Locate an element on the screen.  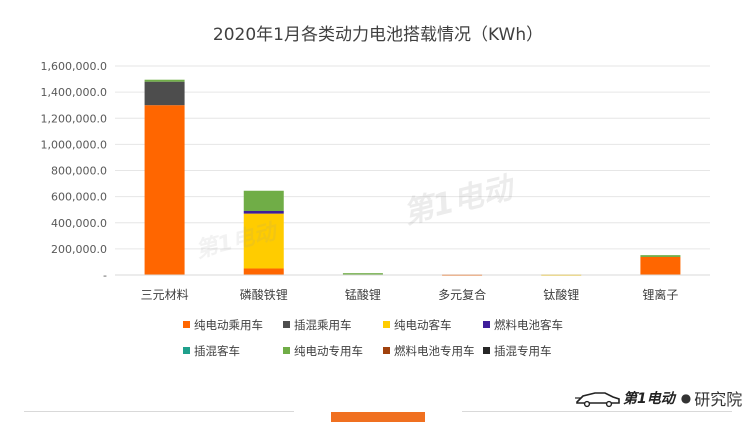
footer-divider-left is located at coordinates (159, 411).